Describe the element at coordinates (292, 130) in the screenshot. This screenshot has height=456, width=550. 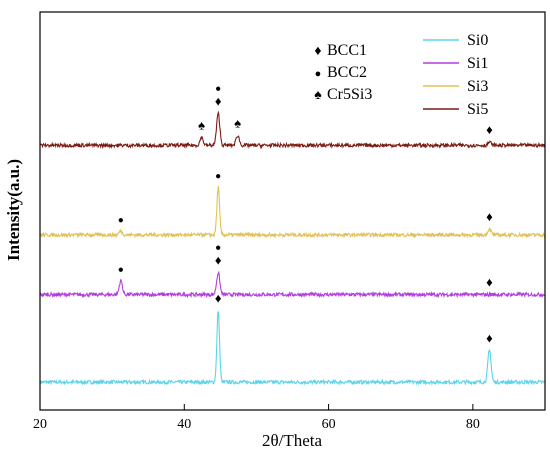
I see `series-line-si5` at that location.